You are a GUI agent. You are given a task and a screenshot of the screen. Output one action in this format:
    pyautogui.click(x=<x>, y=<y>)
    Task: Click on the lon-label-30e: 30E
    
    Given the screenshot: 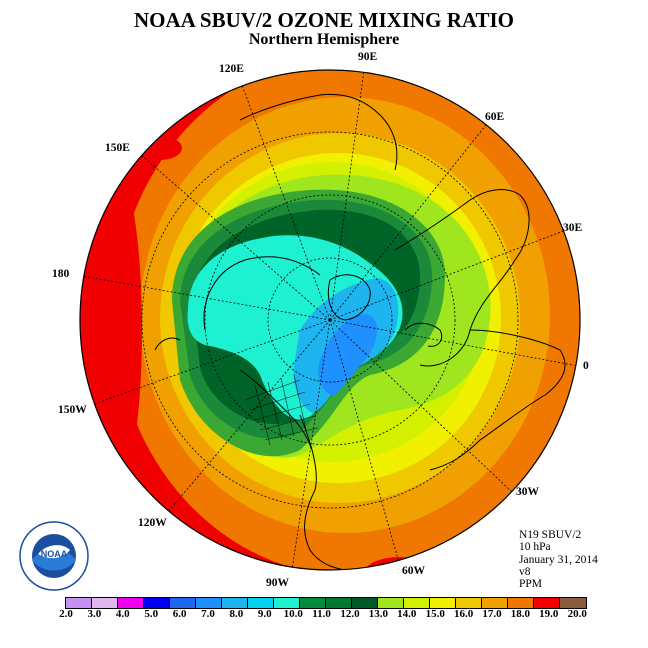 What is the action you would take?
    pyautogui.click(x=573, y=228)
    